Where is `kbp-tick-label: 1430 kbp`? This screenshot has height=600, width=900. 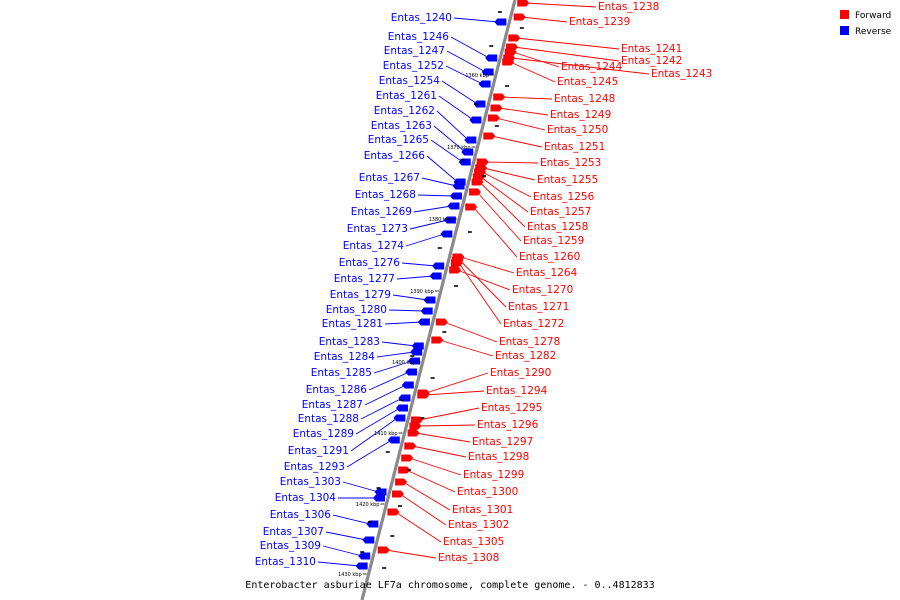 kbp-tick-label: 1430 kbp is located at coordinates (350, 575).